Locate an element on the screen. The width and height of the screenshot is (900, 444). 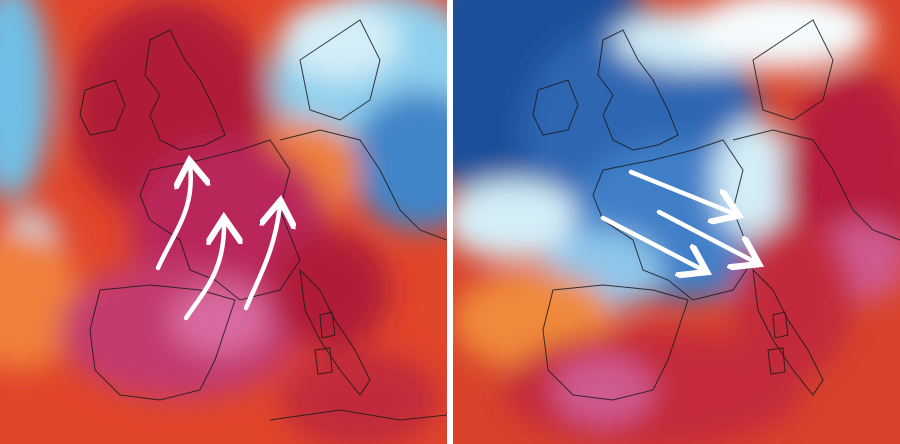
panel-divider is located at coordinates (450, 222).